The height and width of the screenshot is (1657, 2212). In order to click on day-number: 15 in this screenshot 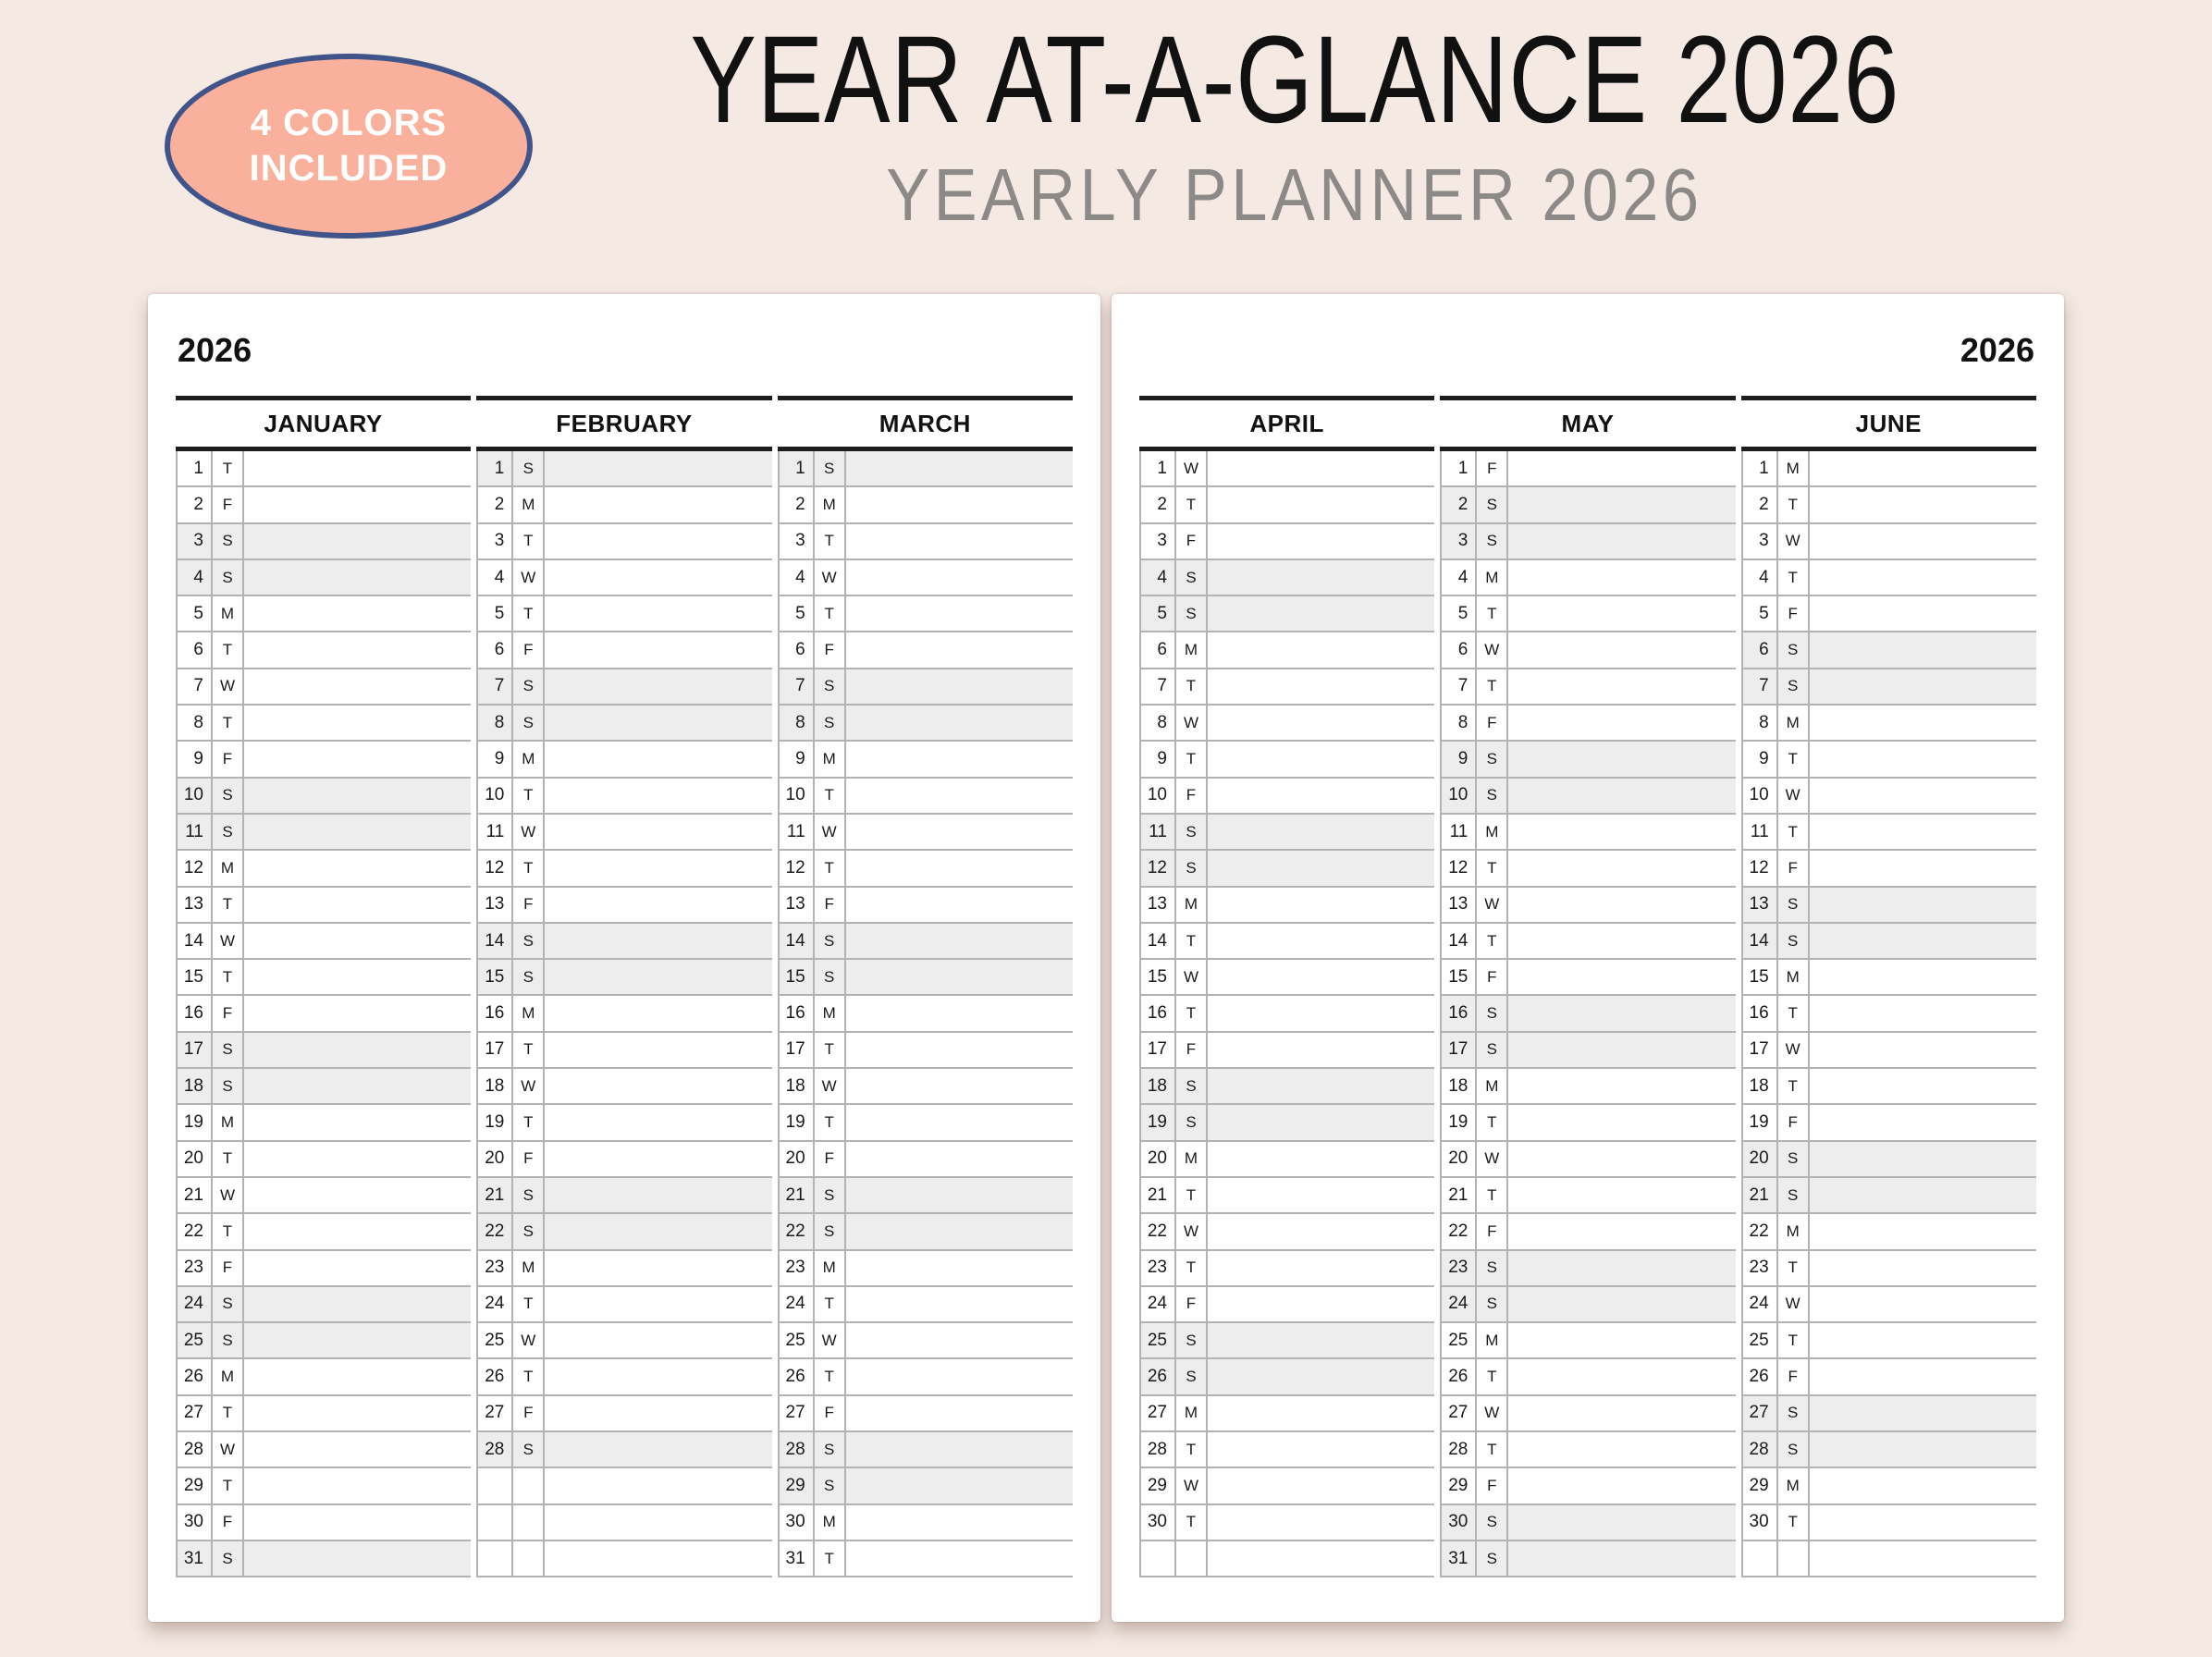, I will do `click(798, 977)`.